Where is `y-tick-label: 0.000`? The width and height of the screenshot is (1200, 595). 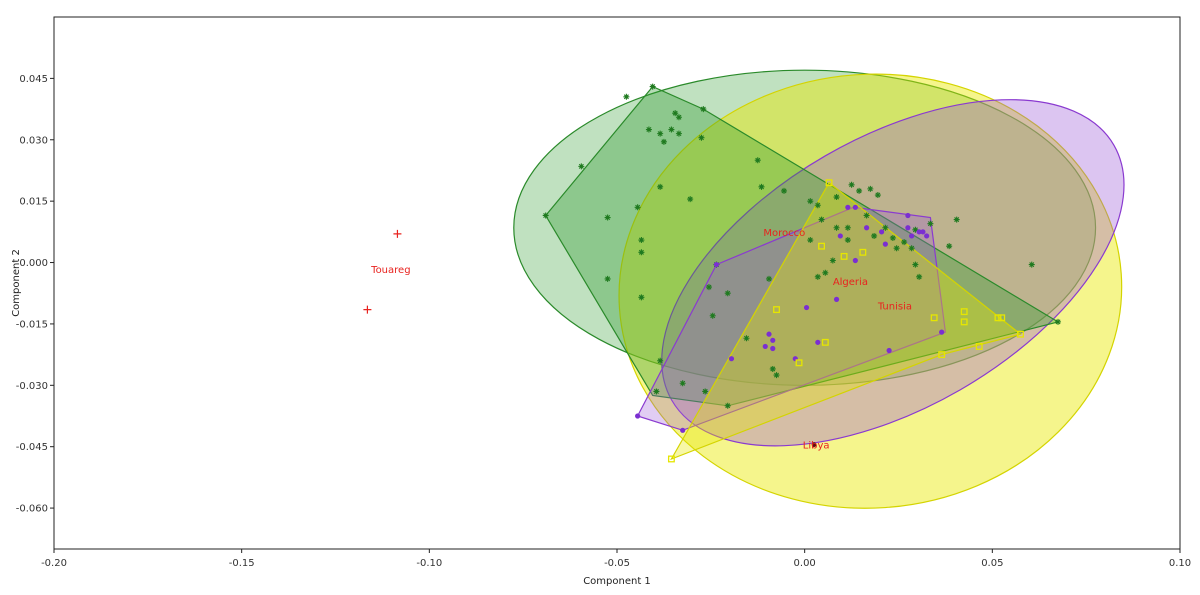
y-tick-label: 0.000 is located at coordinates (33, 263).